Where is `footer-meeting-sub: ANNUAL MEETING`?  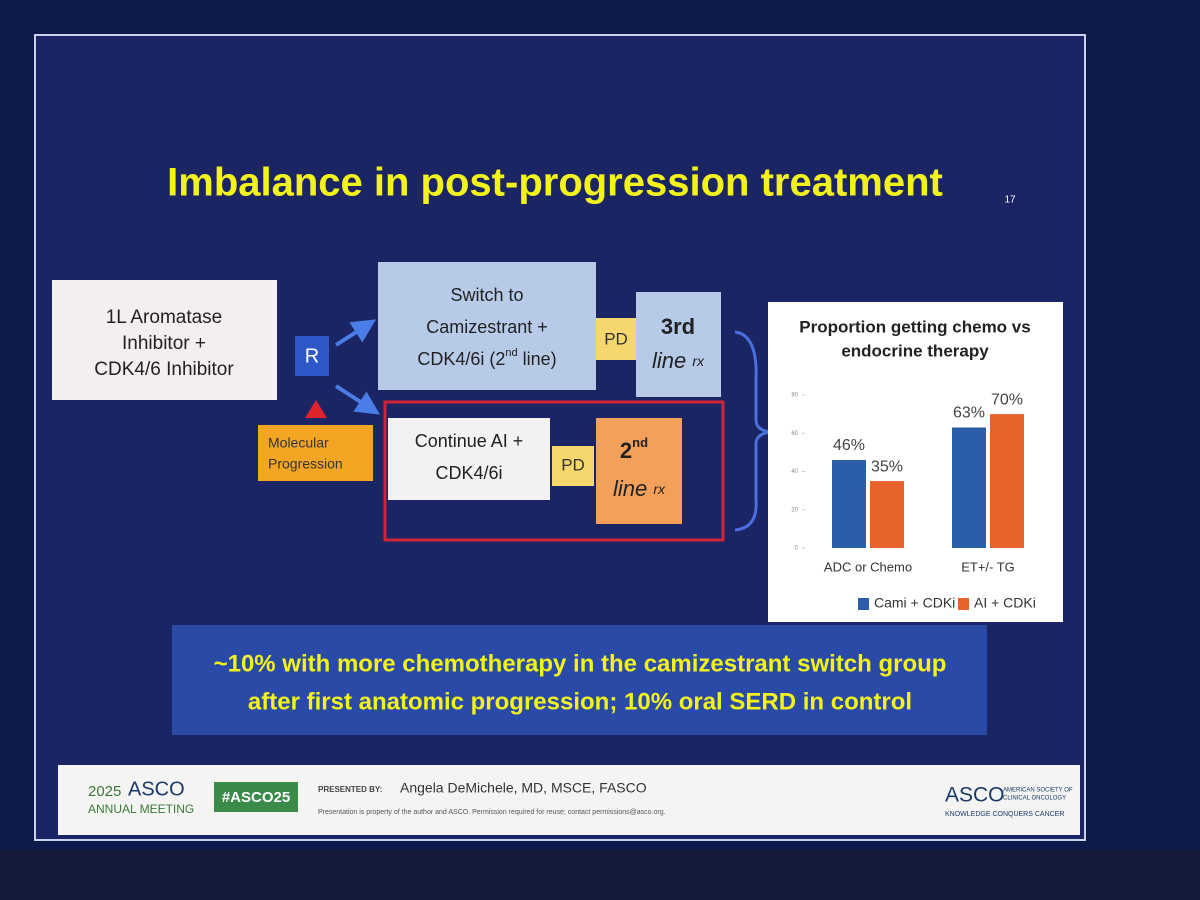 footer-meeting-sub: ANNUAL MEETING is located at coordinates (141, 809).